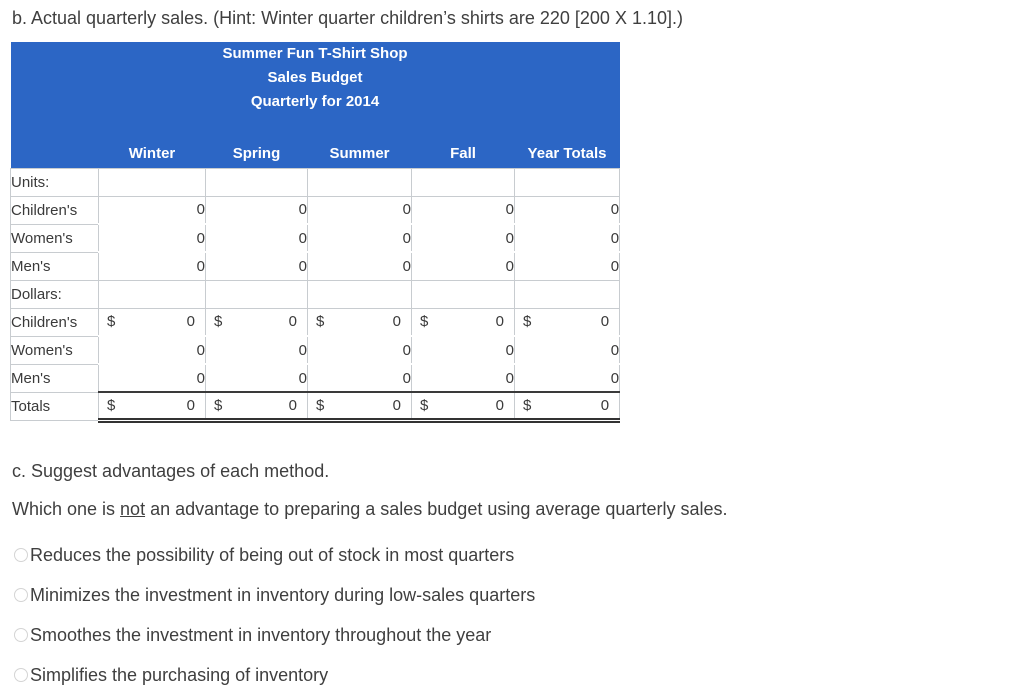  What do you see at coordinates (519, 675) in the screenshot?
I see `radio-option-4: Simplifies the purchasing of inventory` at bounding box center [519, 675].